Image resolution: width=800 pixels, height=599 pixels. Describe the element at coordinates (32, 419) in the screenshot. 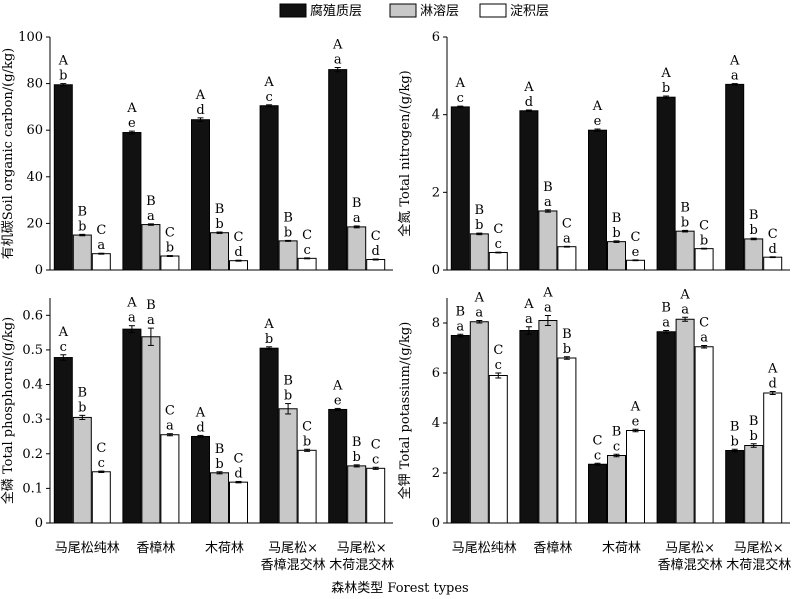

I see `y-tick-label: 0.3` at that location.